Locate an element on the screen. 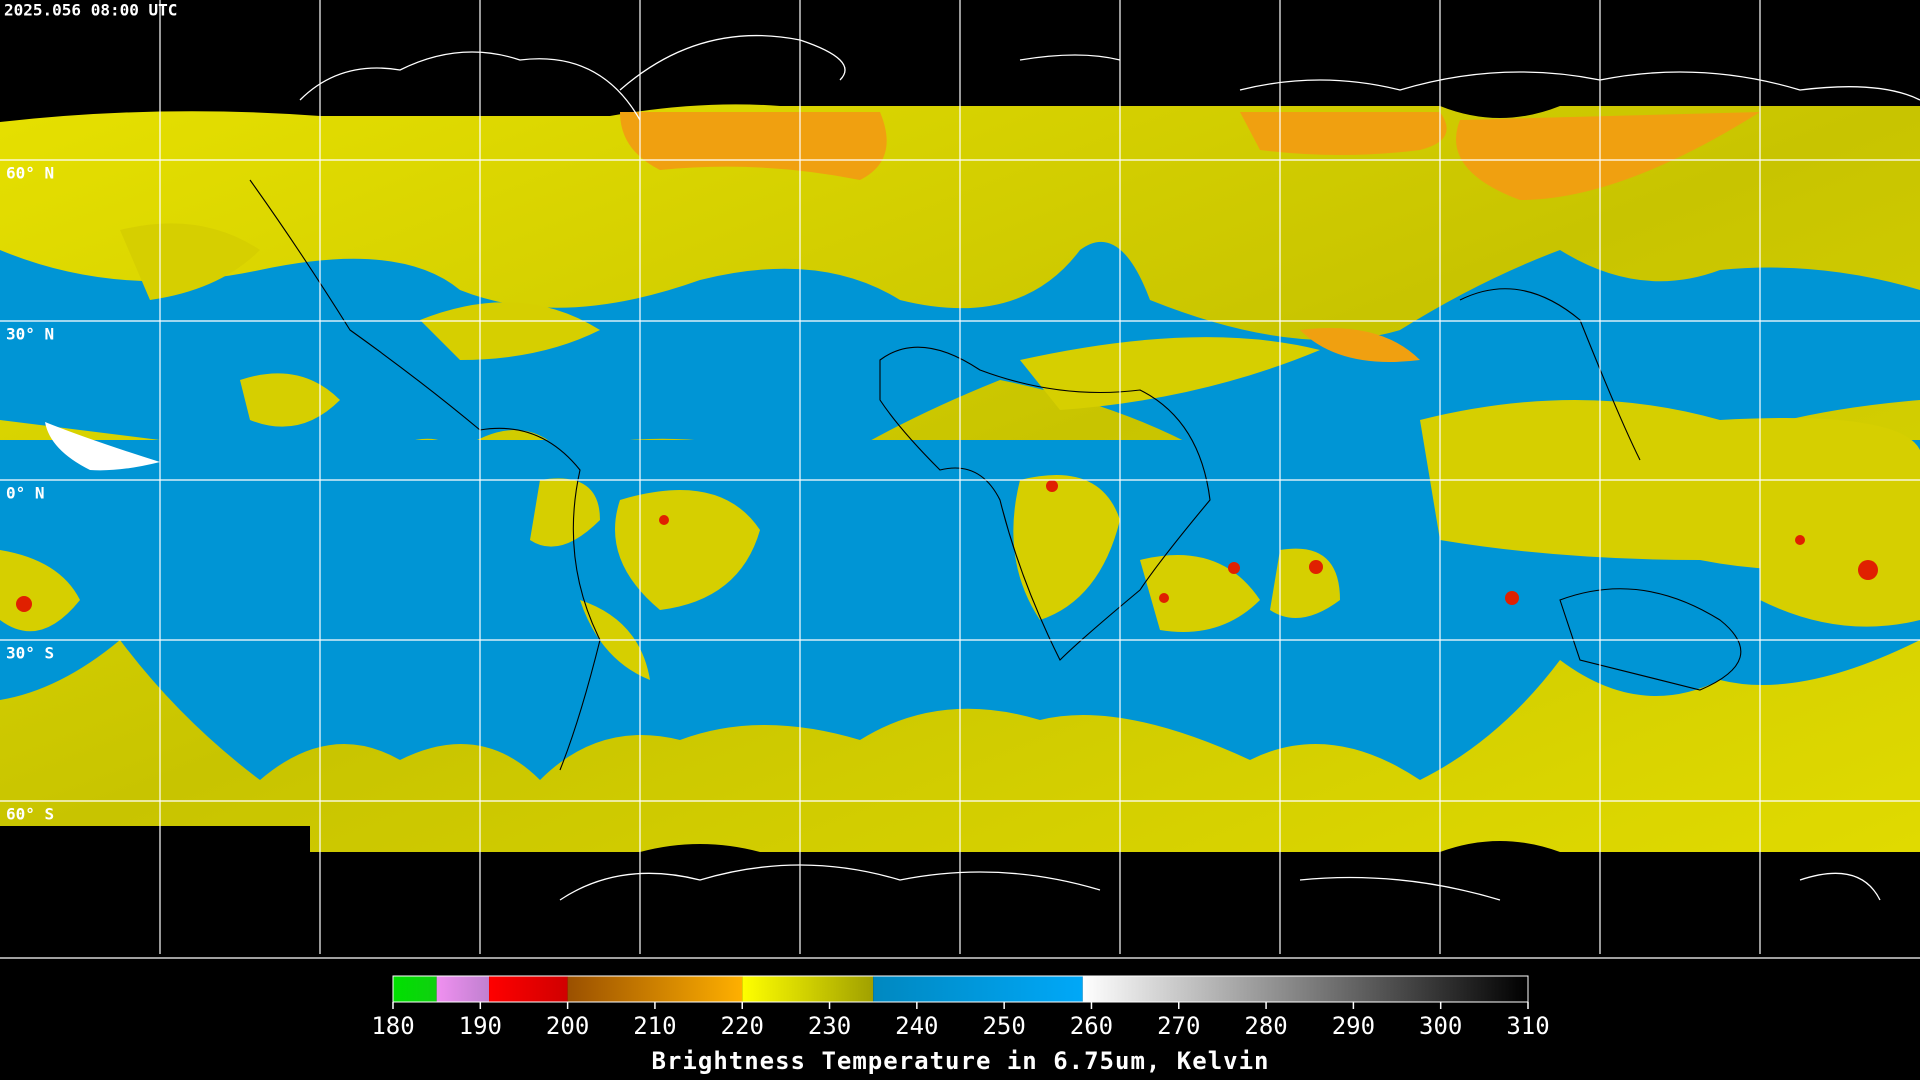 The width and height of the screenshot is (1920, 1080). lat-label: 0° N is located at coordinates (25, 493).